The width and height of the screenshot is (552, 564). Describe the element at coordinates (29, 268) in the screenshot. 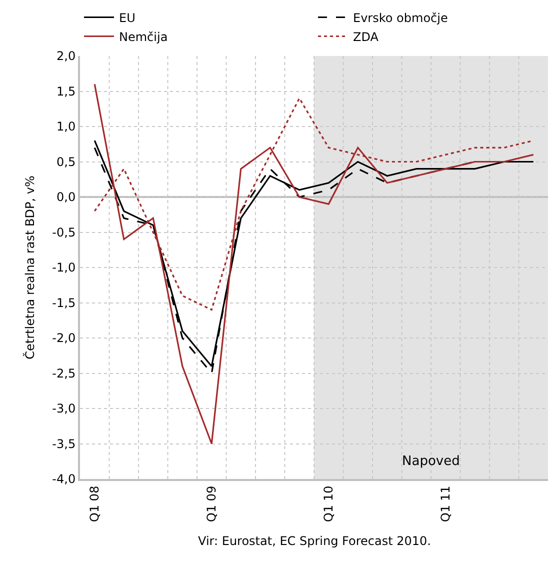

I see `y-axis-title: Četrtletna realna rast BDP, v%` at that location.